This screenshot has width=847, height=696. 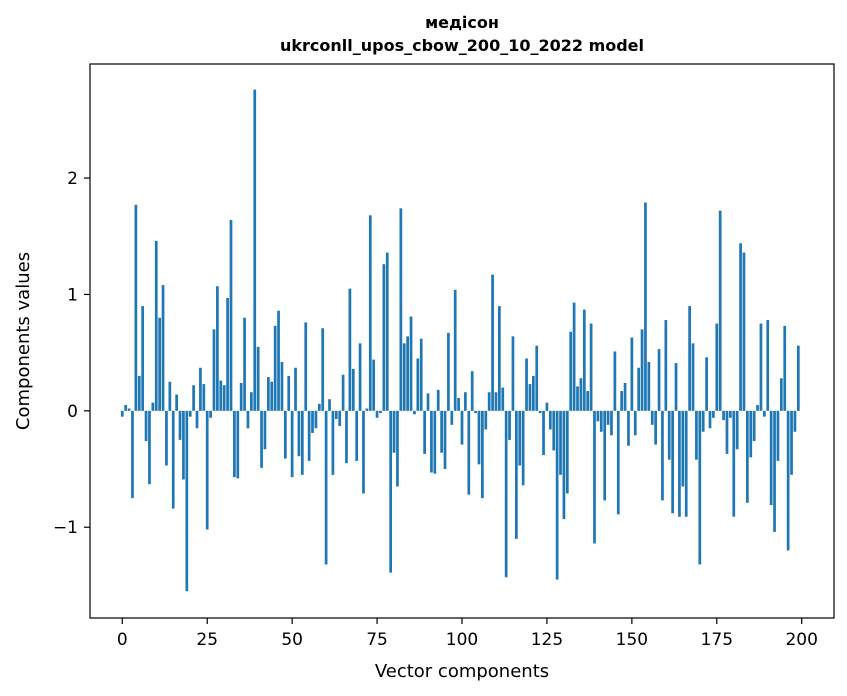 I want to click on x-tick-label: 125, so click(x=547, y=640).